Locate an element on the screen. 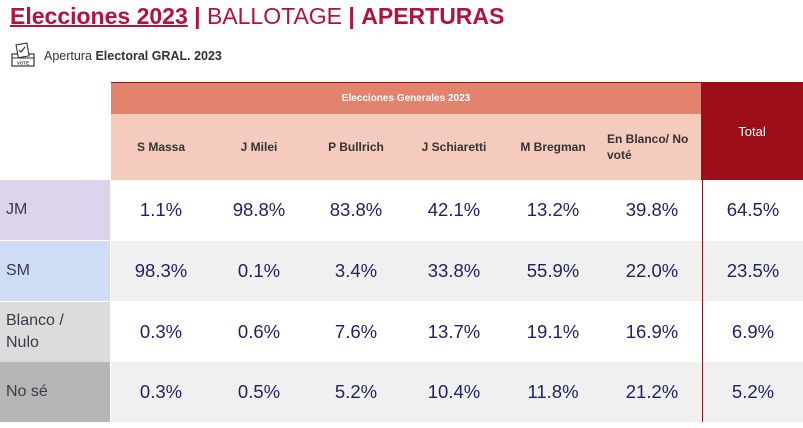  table-cell: 55.9% is located at coordinates (553, 270).